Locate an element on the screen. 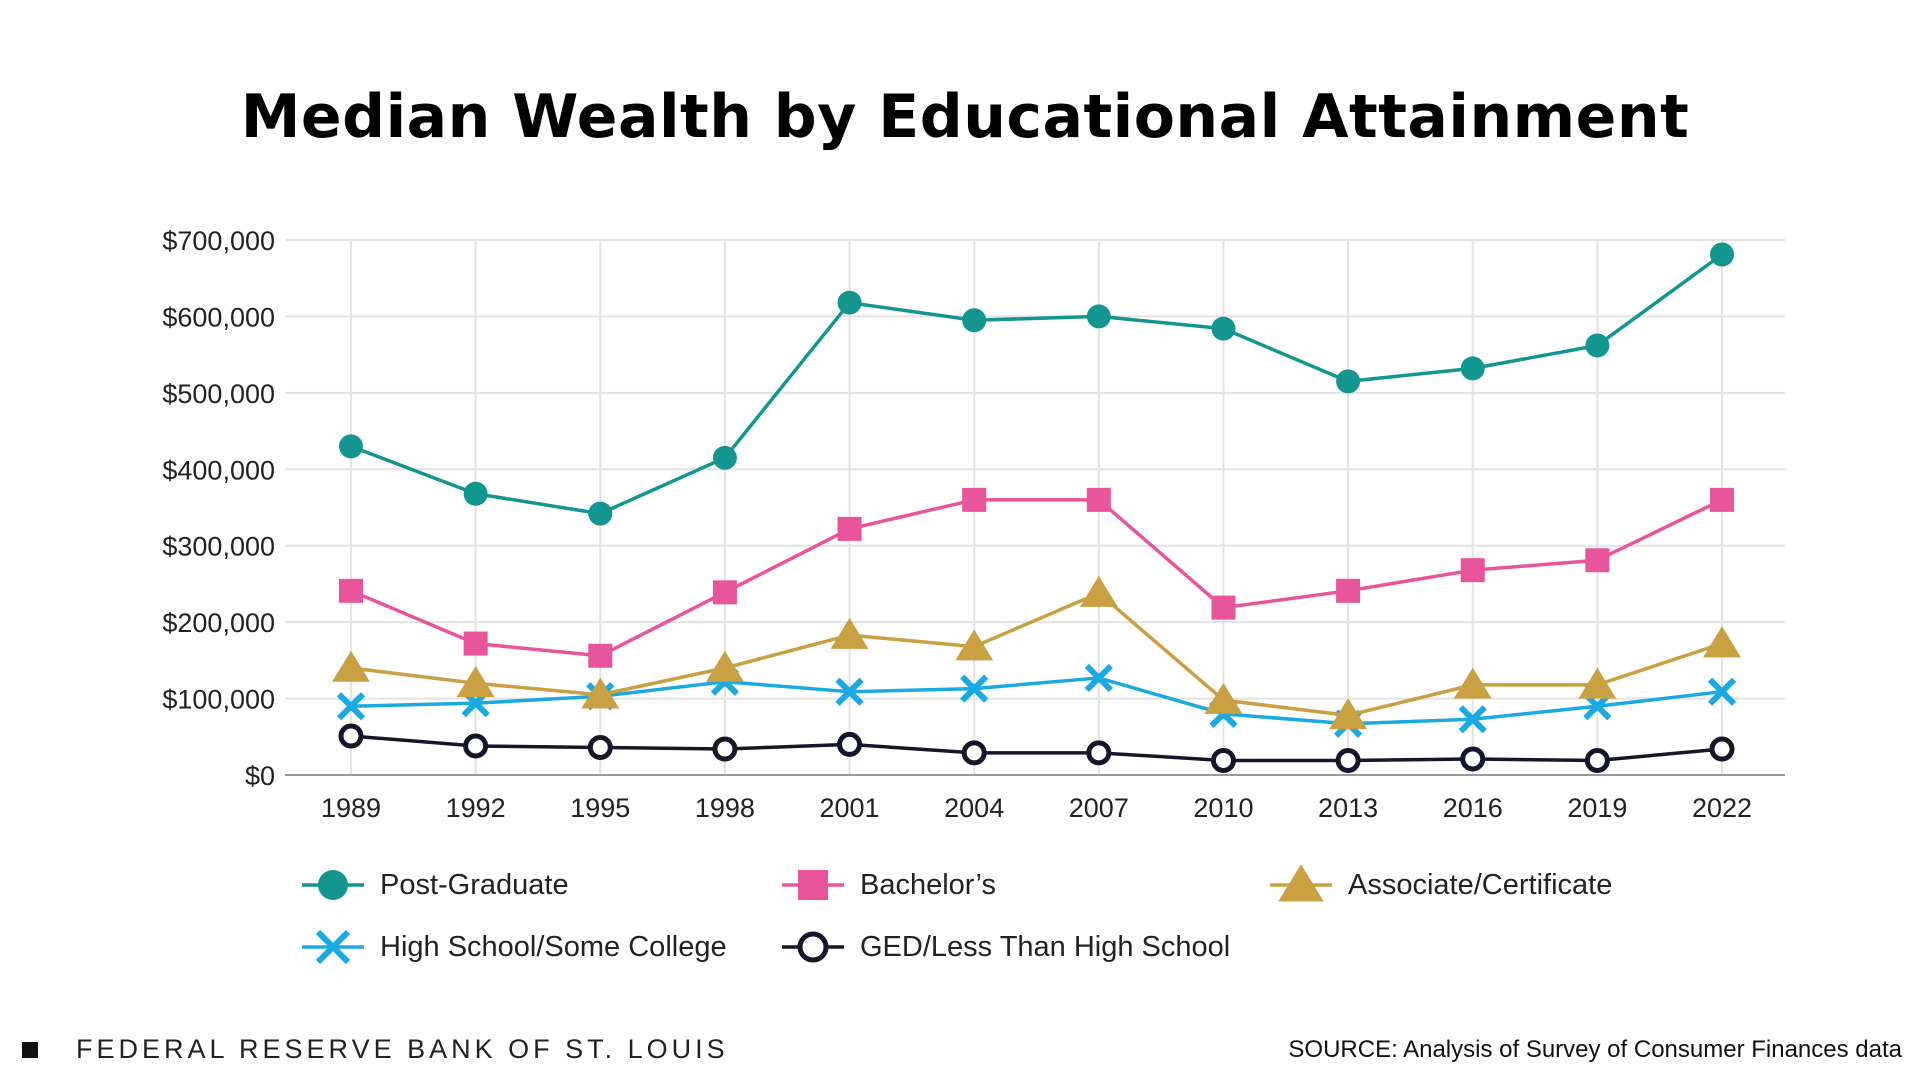  y-tick-label: $0 is located at coordinates (260, 776).